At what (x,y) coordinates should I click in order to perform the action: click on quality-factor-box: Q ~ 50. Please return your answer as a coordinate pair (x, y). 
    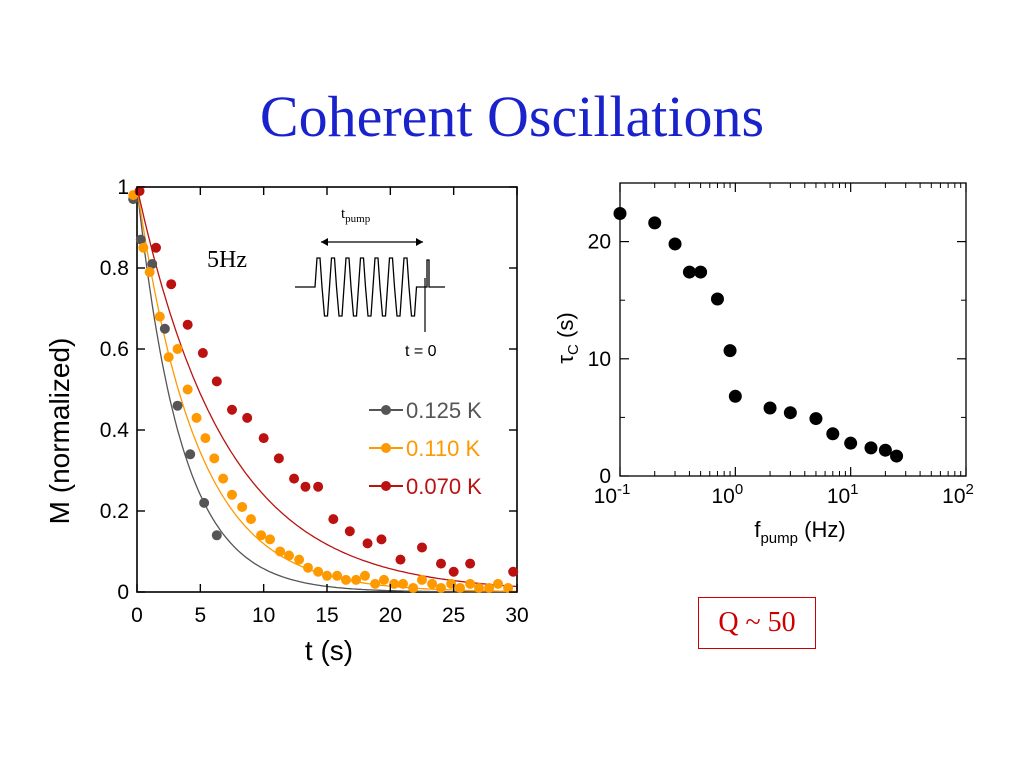
    Looking at the image, I should click on (757, 623).